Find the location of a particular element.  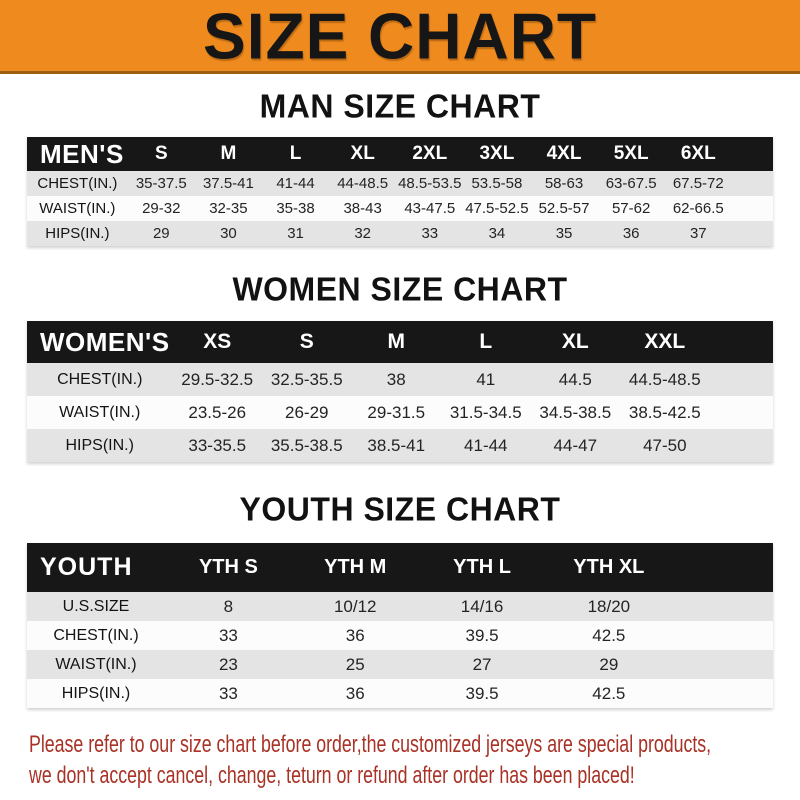

size-value-cell: 10/12 is located at coordinates (355, 606).